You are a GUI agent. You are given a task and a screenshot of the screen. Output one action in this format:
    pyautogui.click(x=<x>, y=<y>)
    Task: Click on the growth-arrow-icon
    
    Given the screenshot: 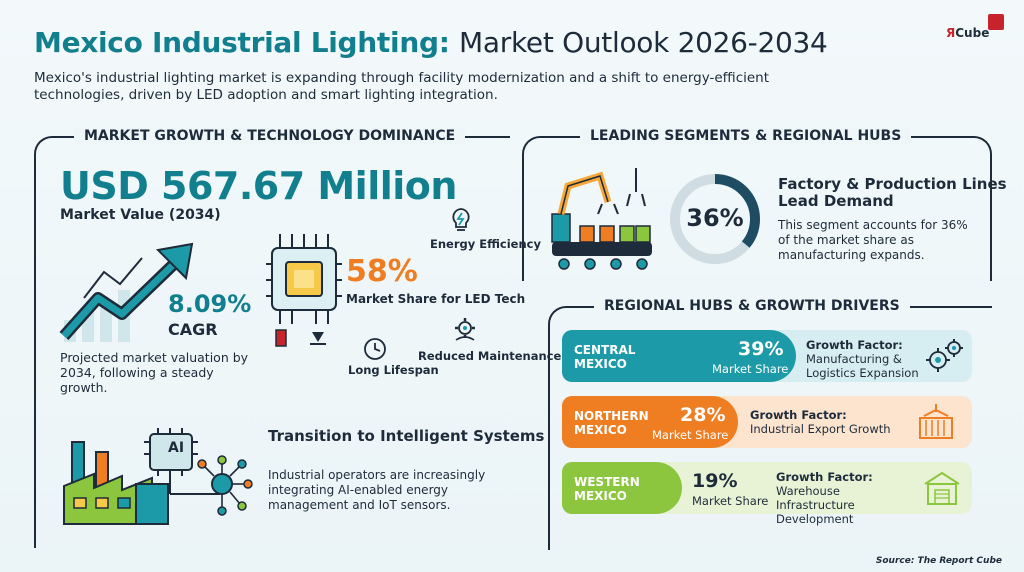 What is the action you would take?
    pyautogui.click(x=126, y=292)
    